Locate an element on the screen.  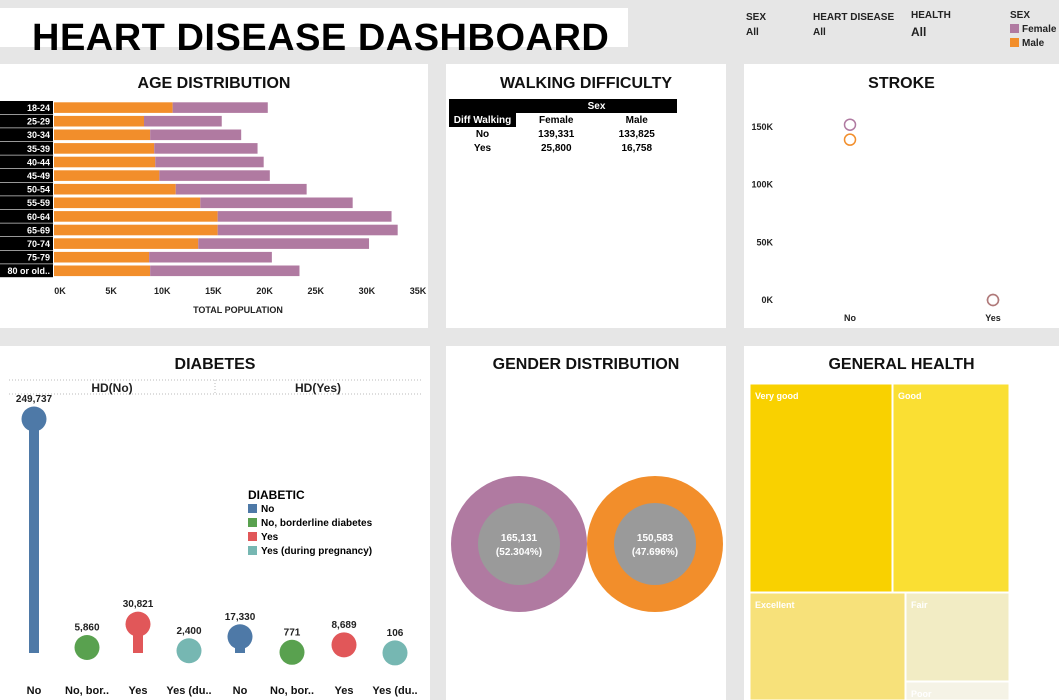
female-swatch is located at coordinates (1014, 28).